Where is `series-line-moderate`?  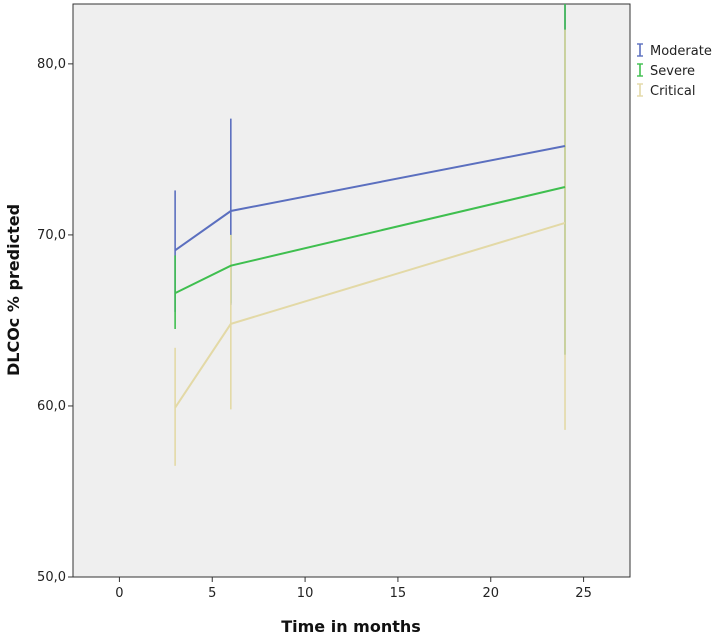
series-line-moderate is located at coordinates (370, 198).